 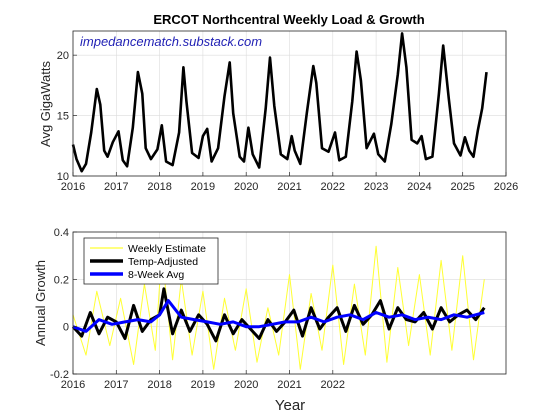 I want to click on x-tick-label: 2023, so click(x=376, y=187).